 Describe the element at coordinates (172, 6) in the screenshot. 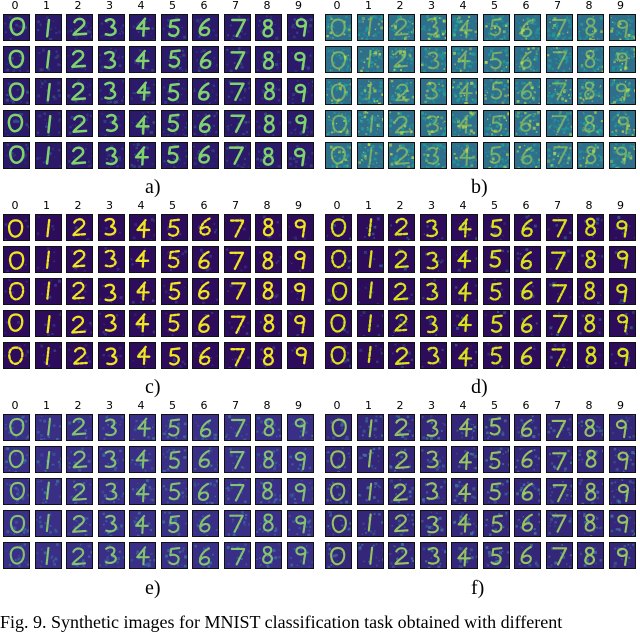

I see `column-label: 5` at that location.